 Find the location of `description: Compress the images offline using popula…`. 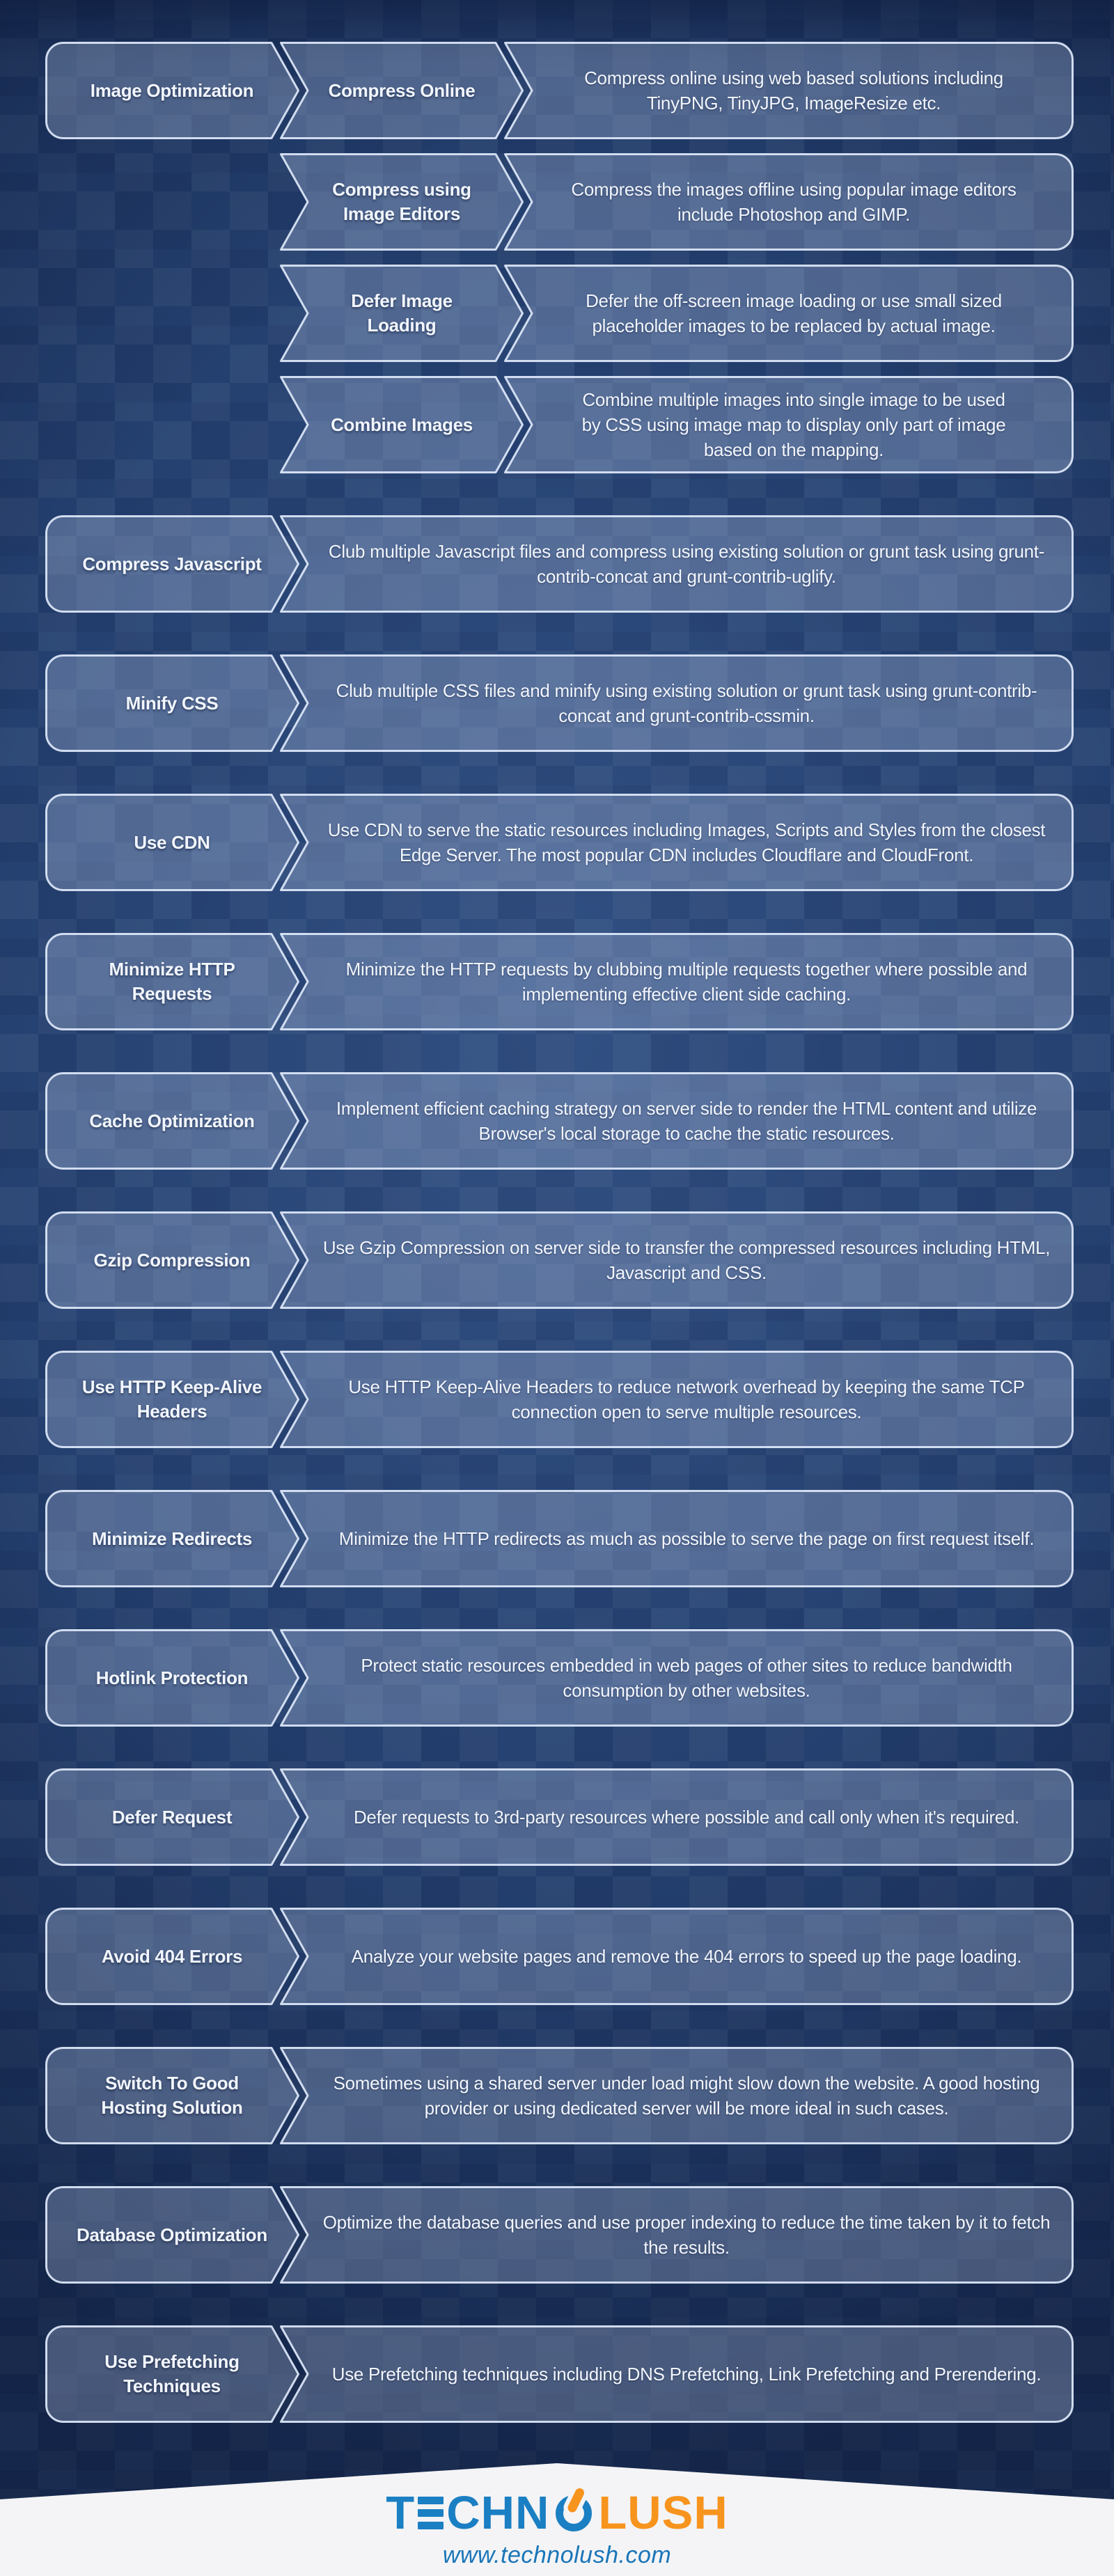

description: Compress the images offline using popula… is located at coordinates (789, 202).